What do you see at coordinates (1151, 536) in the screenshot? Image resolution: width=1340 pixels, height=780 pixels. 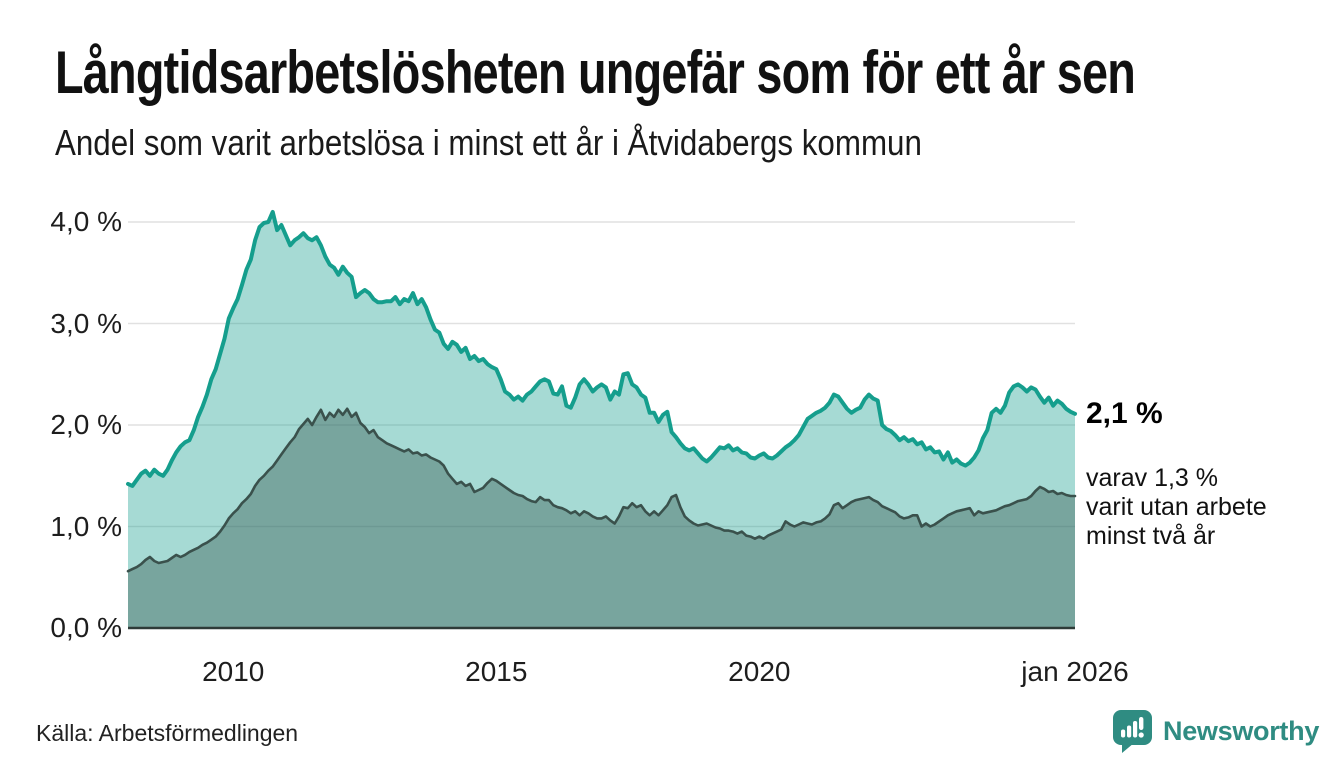 I see `annotation-line: minst två år` at bounding box center [1151, 536].